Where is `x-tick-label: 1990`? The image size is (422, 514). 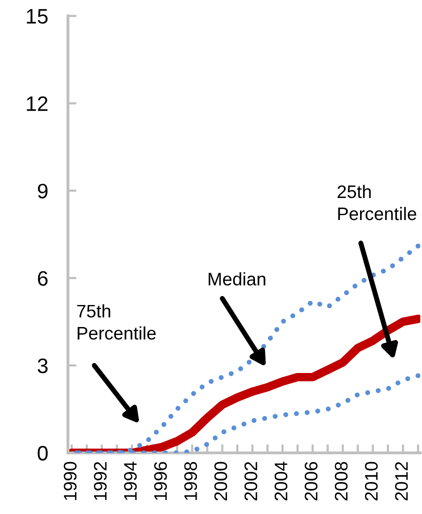
x-tick-label: 1990 is located at coordinates (70, 481).